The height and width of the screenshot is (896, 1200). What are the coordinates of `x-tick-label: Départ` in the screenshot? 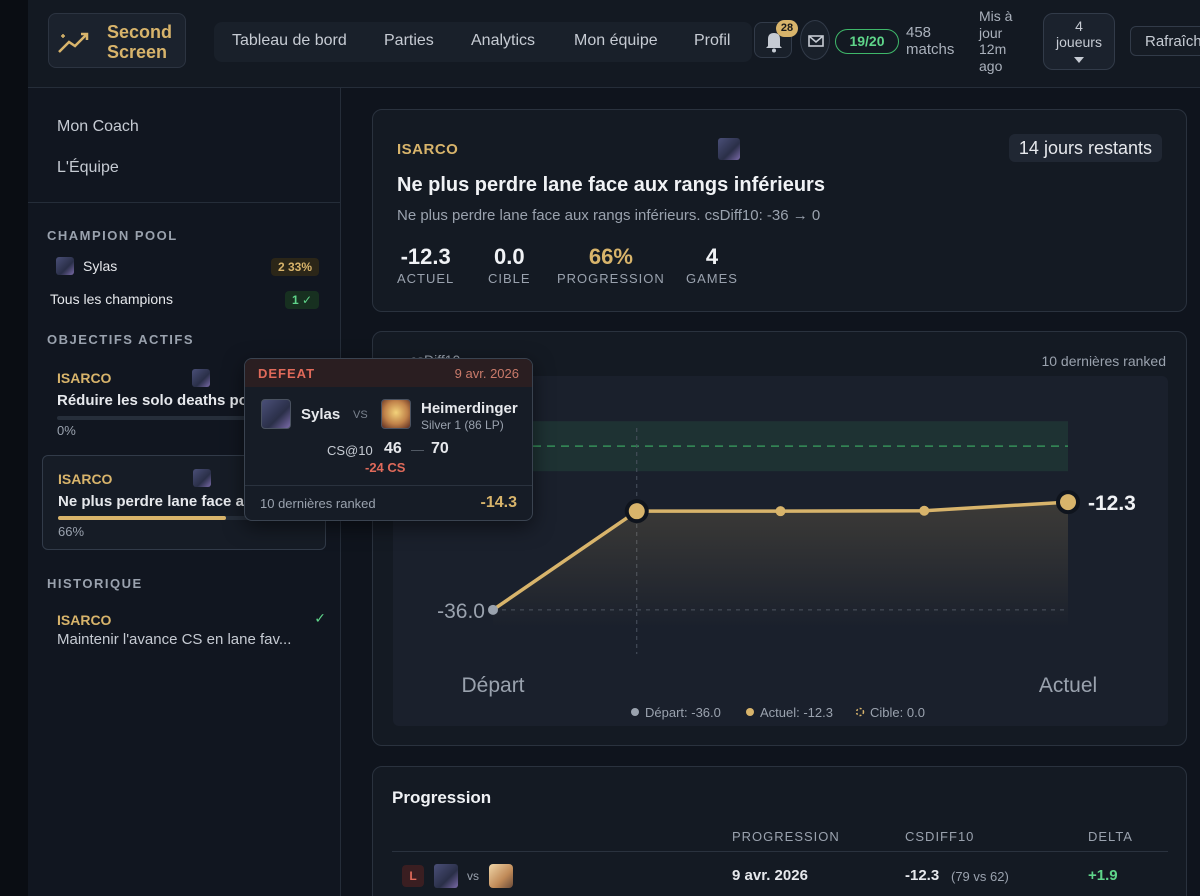 It's located at (492, 685).